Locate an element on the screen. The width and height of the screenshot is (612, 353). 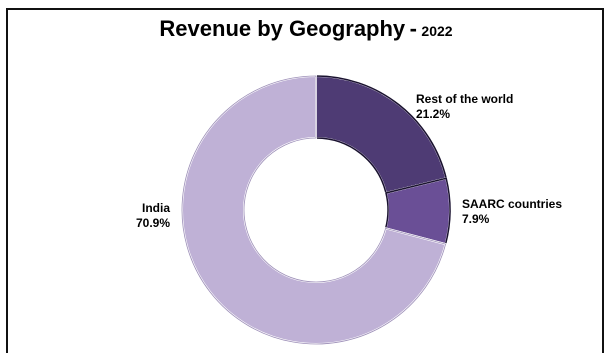
slice-value-saarc-countries: 7.9% is located at coordinates (476, 219).